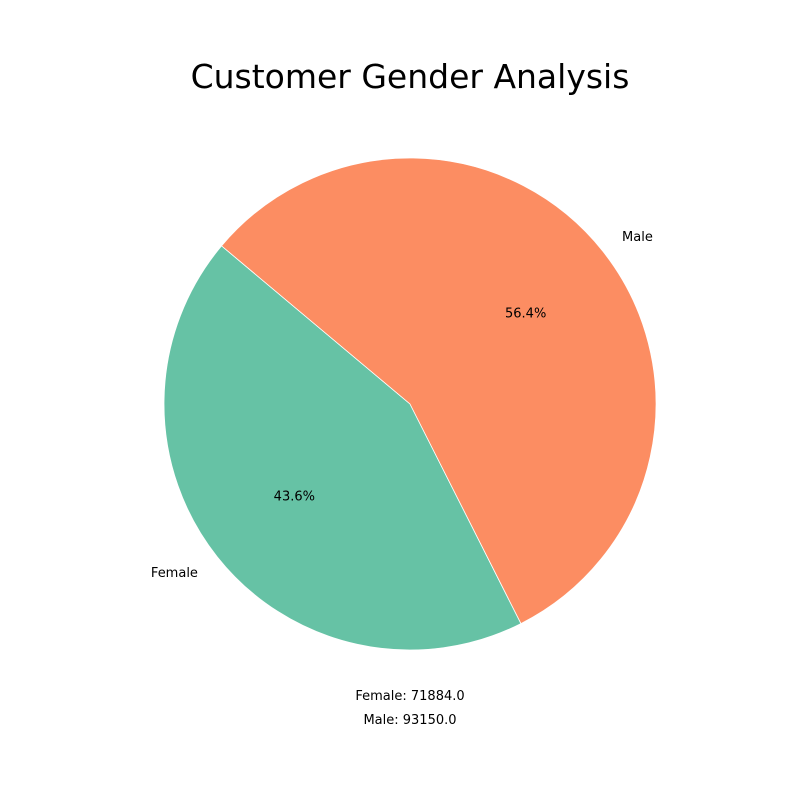 This screenshot has width=800, height=800. What do you see at coordinates (525, 313) in the screenshot?
I see `percent-label-male: 56.4%` at bounding box center [525, 313].